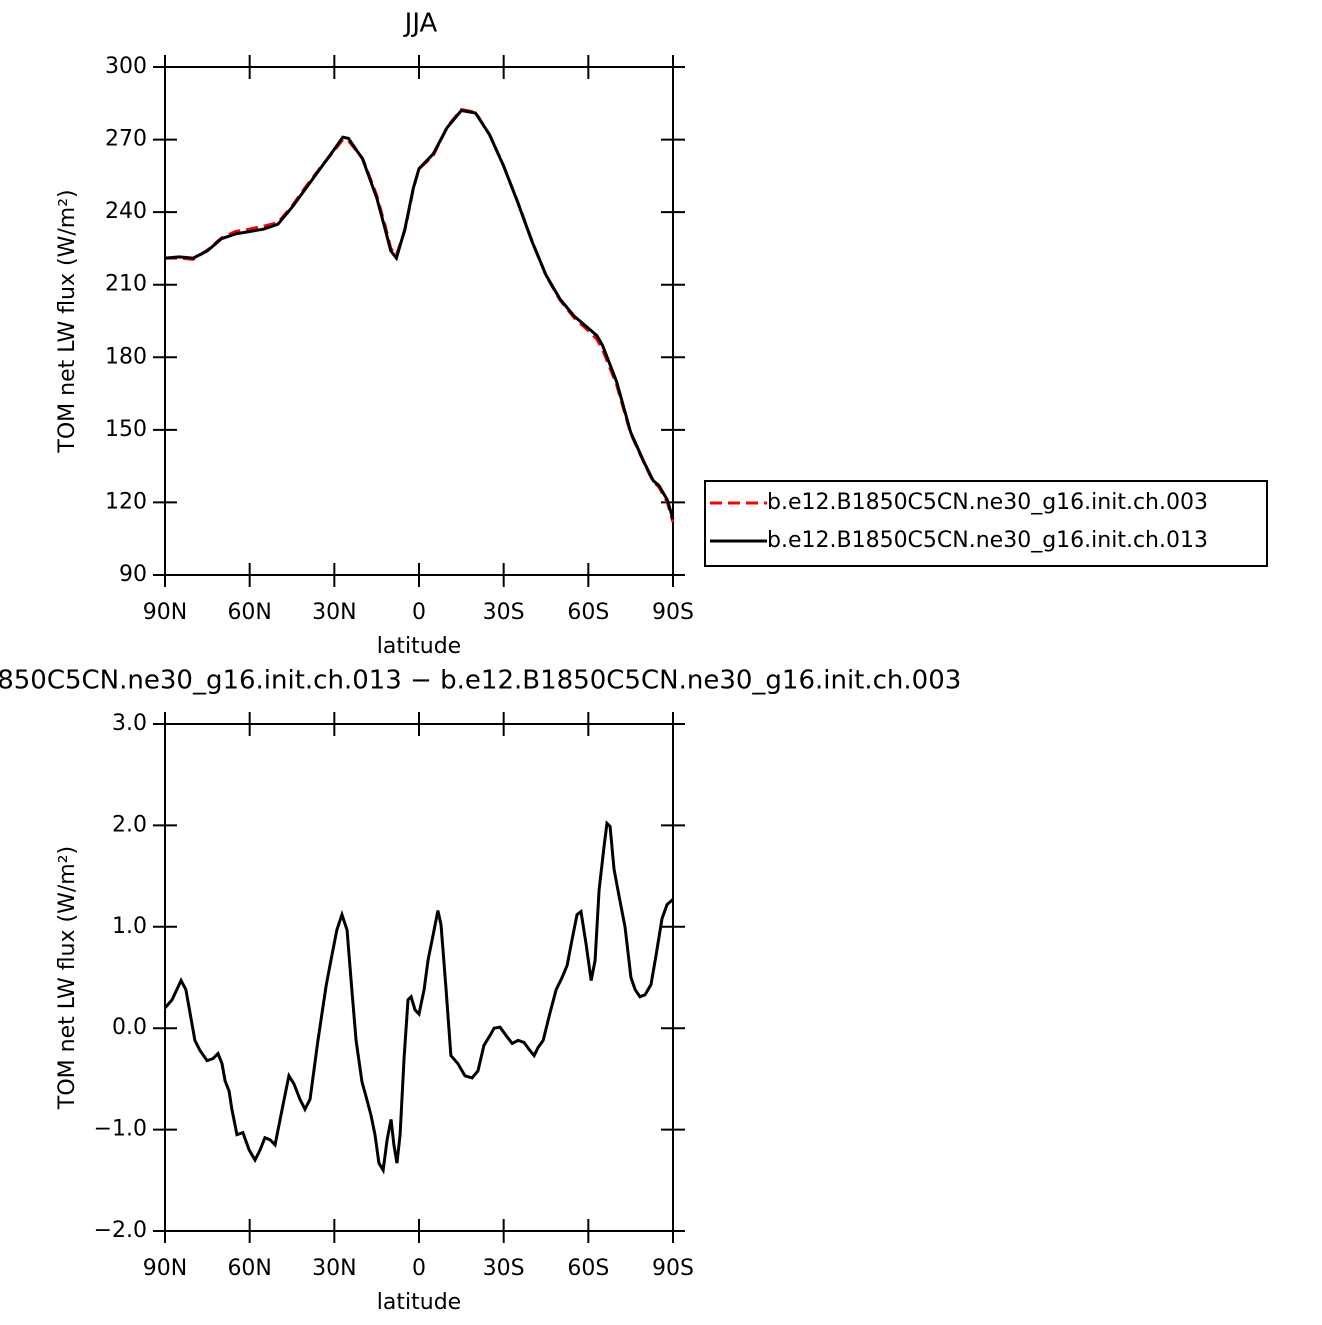 The height and width of the screenshot is (1325, 1322). What do you see at coordinates (120, 1230) in the screenshot?
I see `y-tick-label: −2.0` at bounding box center [120, 1230].